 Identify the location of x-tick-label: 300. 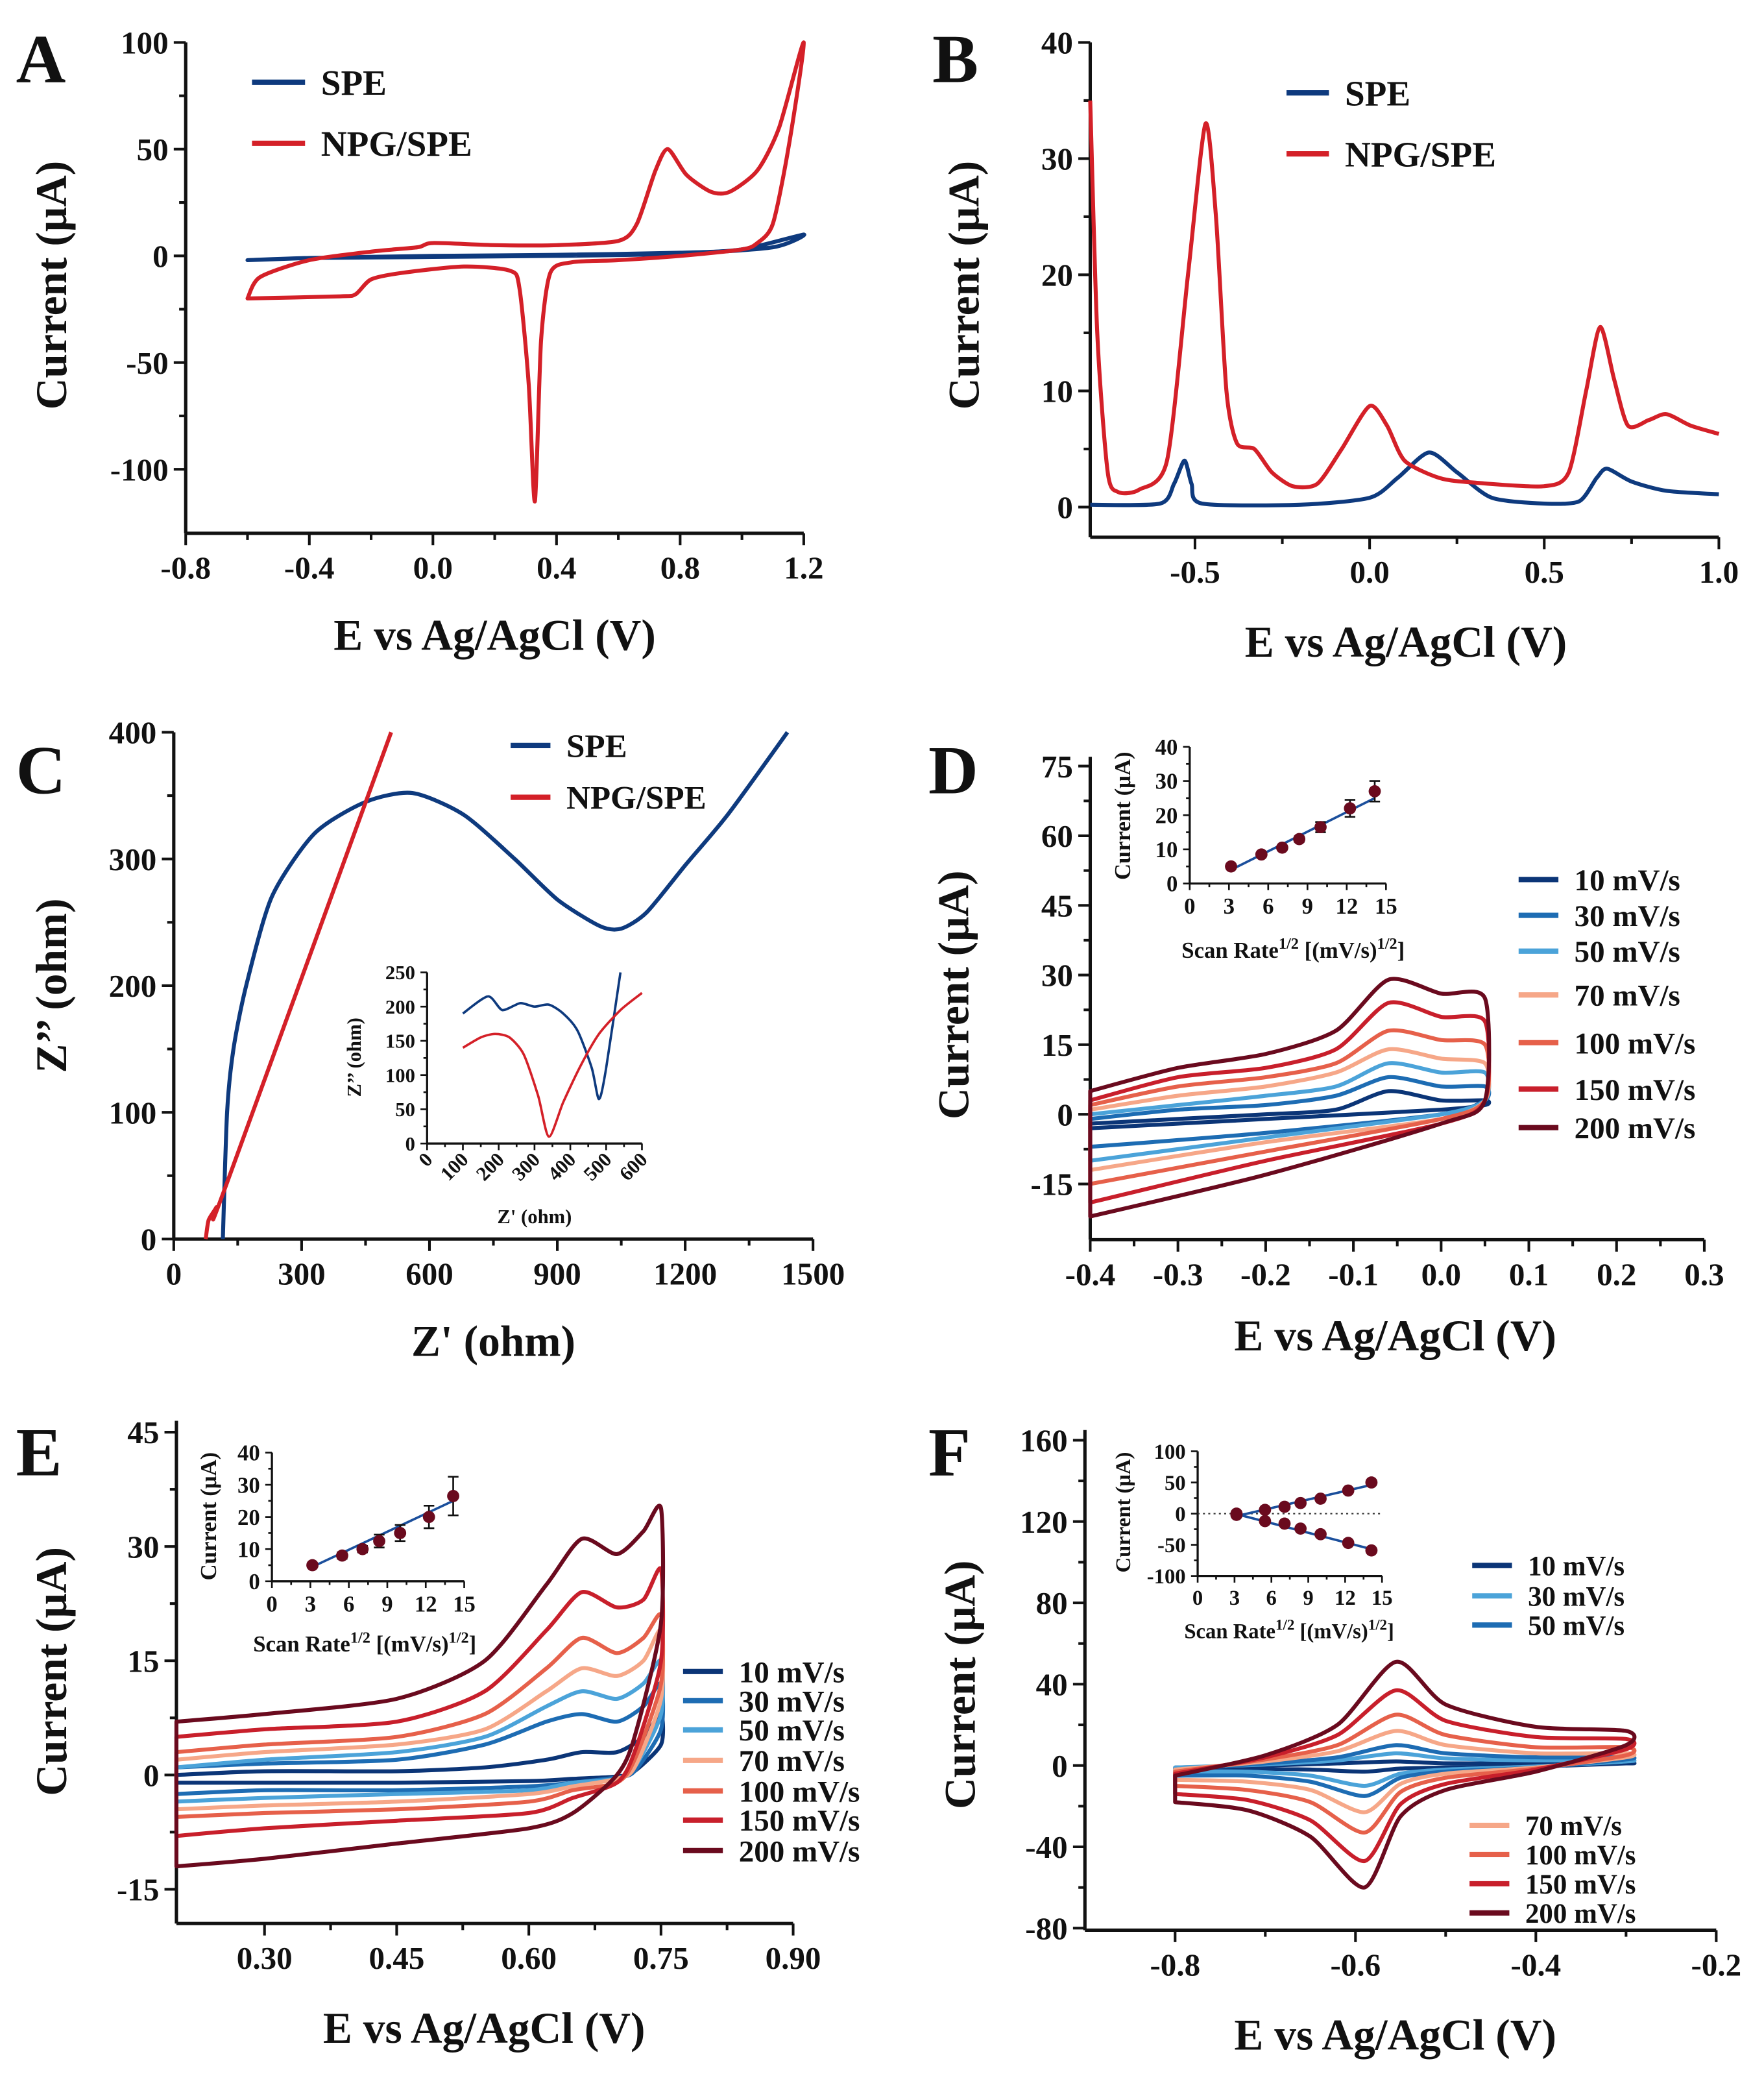
(302, 1273).